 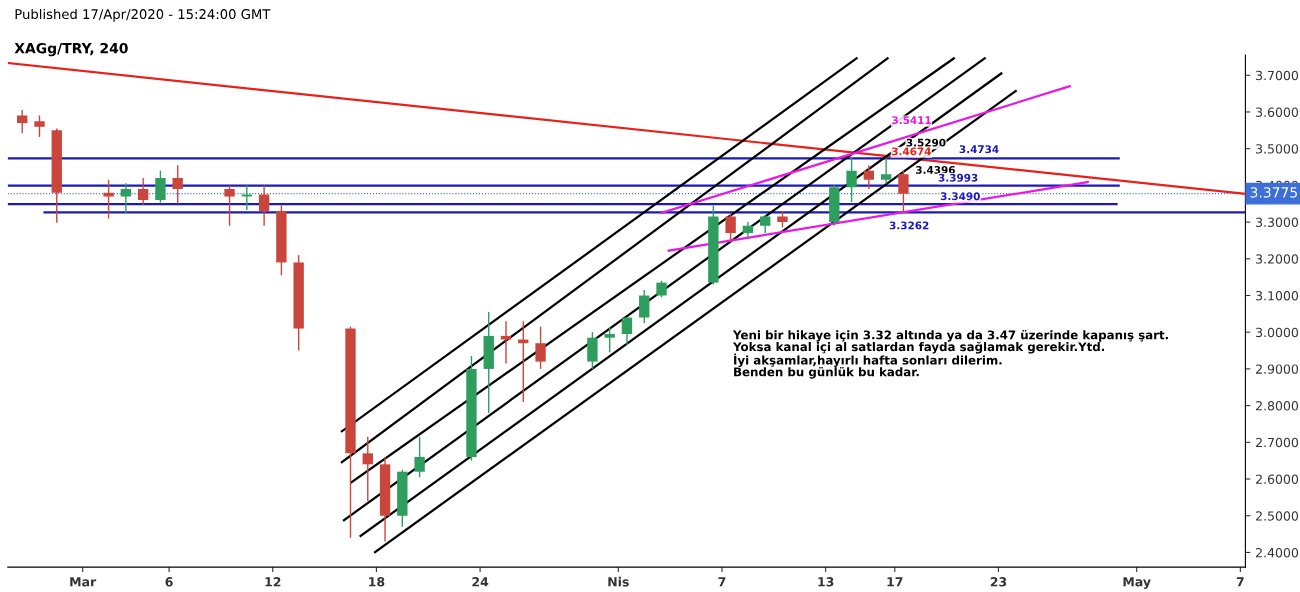 What do you see at coordinates (1137, 583) in the screenshot?
I see `x-tick-label: May` at bounding box center [1137, 583].